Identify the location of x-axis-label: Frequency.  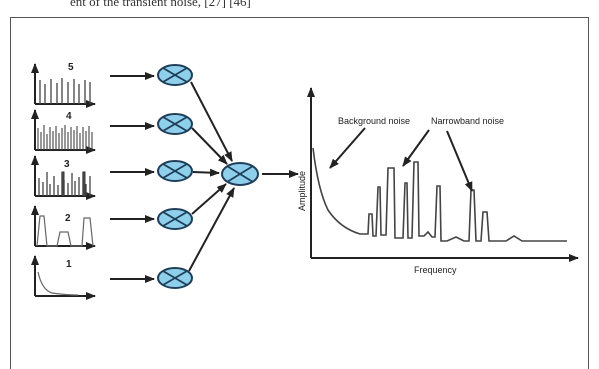
(435, 270).